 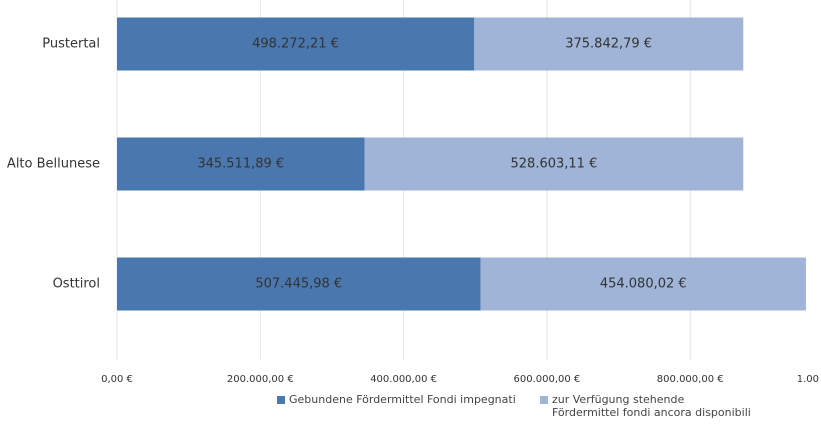 I want to click on legend-item: Gebundene Fördermittel Fondi impegnati, so click(x=408, y=406).